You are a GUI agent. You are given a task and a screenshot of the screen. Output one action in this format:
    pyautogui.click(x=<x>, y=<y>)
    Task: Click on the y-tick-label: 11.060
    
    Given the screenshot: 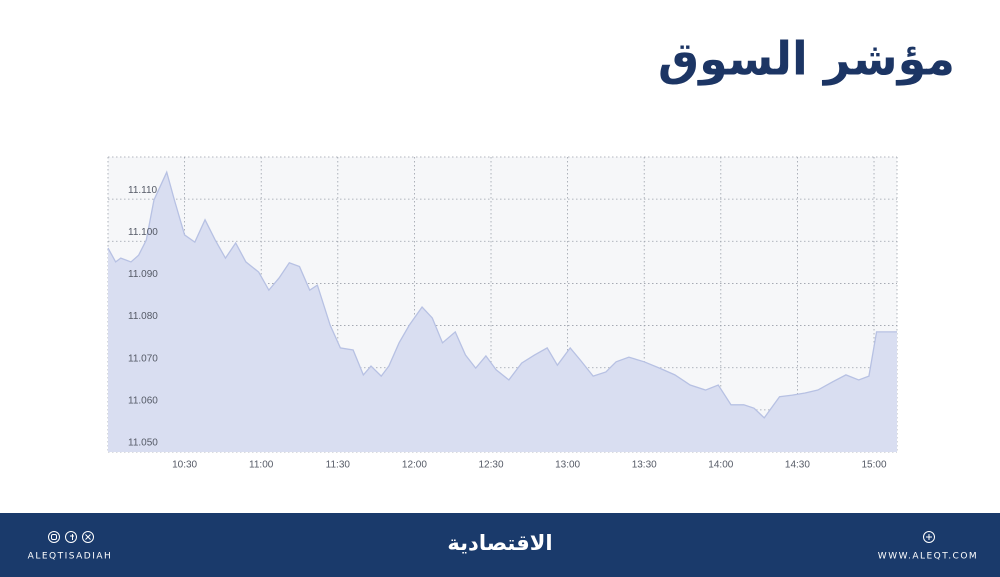 What is the action you would take?
    pyautogui.click(x=143, y=400)
    